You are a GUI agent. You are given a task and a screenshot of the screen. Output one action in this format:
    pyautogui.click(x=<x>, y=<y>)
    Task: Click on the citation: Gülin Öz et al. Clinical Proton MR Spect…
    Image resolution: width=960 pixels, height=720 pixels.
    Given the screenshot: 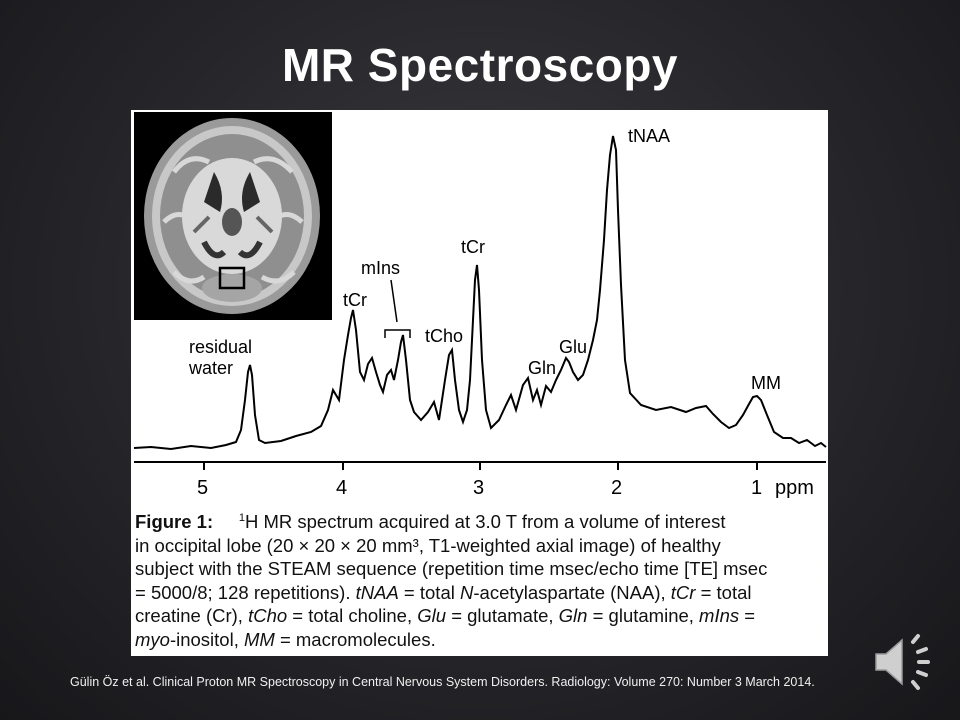 What is the action you would take?
    pyautogui.click(x=442, y=682)
    